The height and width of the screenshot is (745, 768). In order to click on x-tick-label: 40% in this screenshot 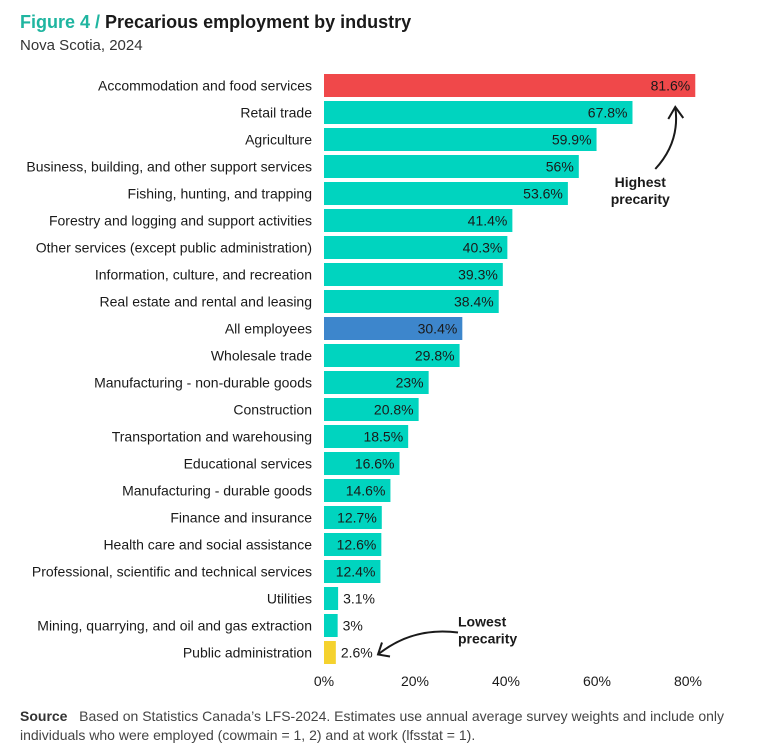, I will do `click(506, 681)`.